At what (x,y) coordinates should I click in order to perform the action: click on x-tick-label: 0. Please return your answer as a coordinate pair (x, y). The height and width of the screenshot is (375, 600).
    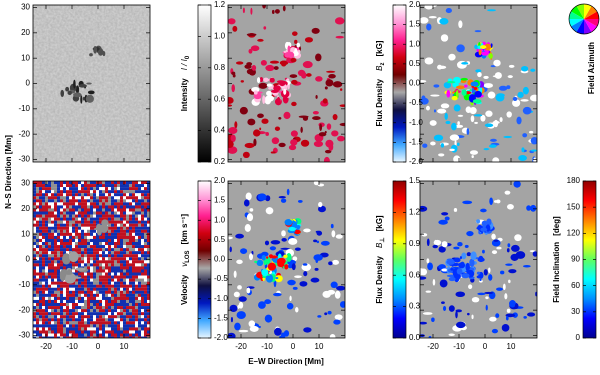
    Looking at the image, I should click on (485, 346).